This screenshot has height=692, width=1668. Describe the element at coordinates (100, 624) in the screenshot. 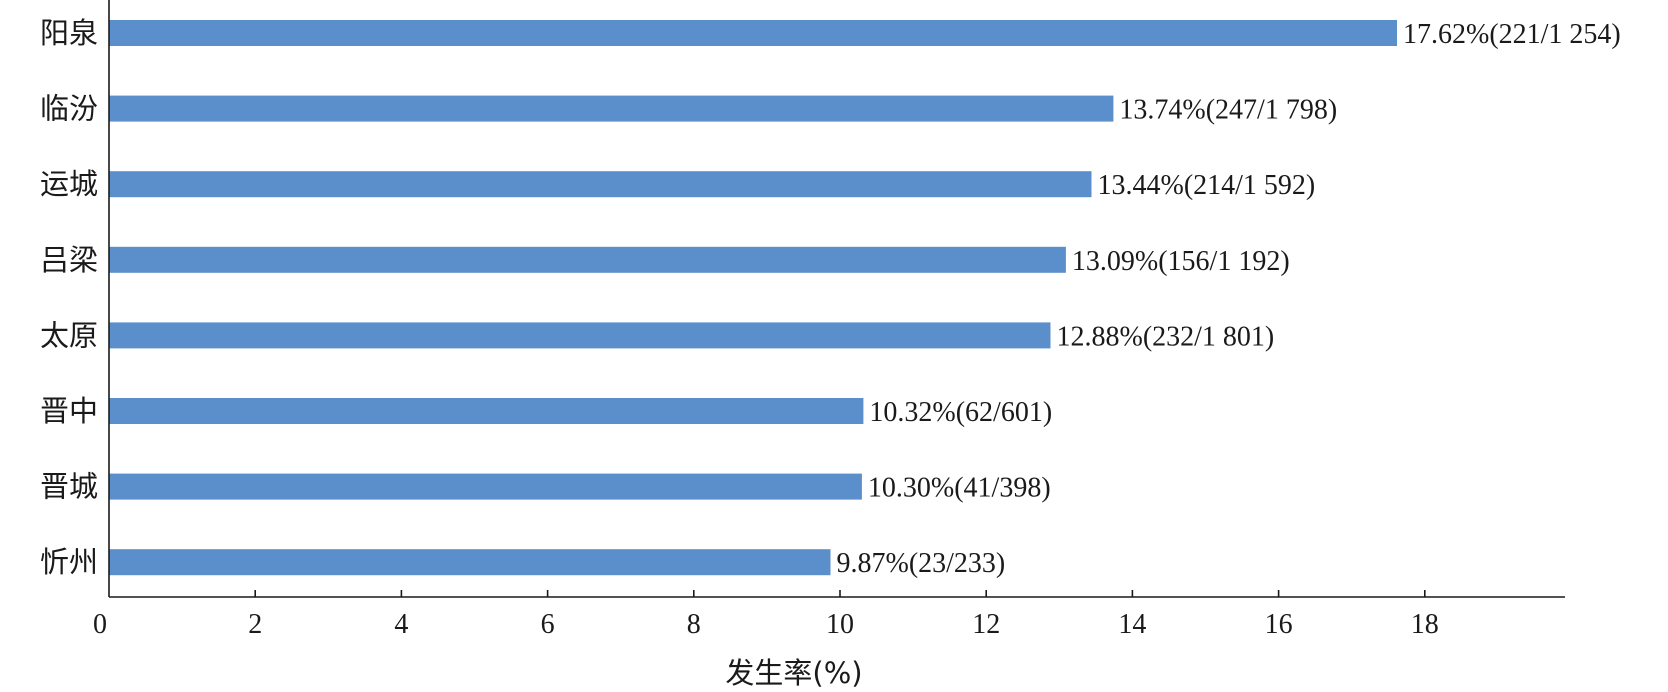

I see `x-tick-label-0: 0` at that location.